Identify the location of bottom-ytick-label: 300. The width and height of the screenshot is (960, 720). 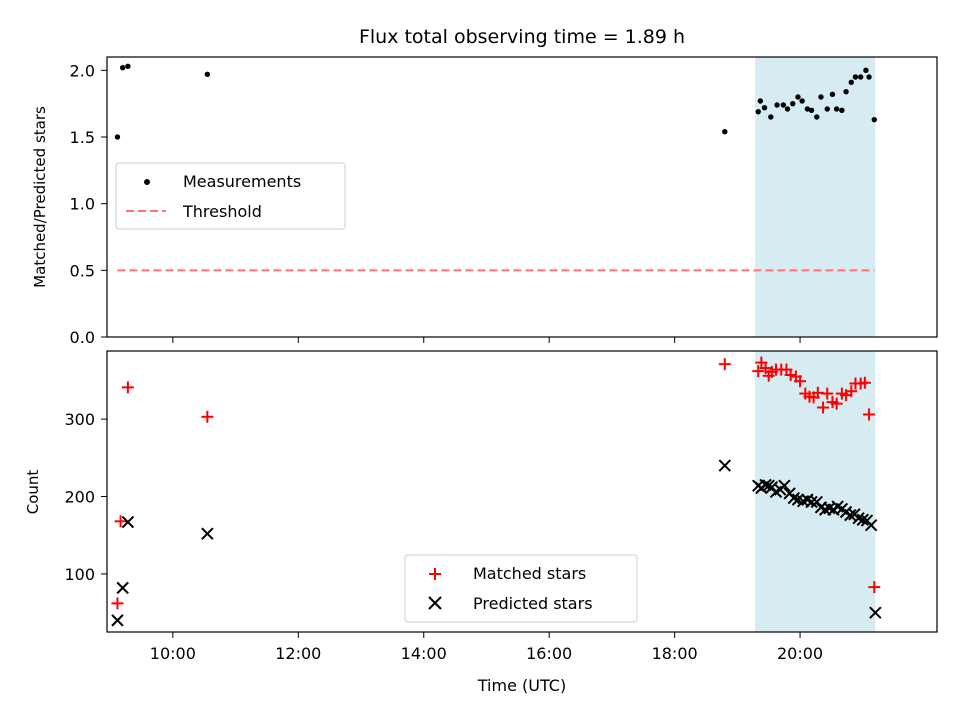
(79, 419).